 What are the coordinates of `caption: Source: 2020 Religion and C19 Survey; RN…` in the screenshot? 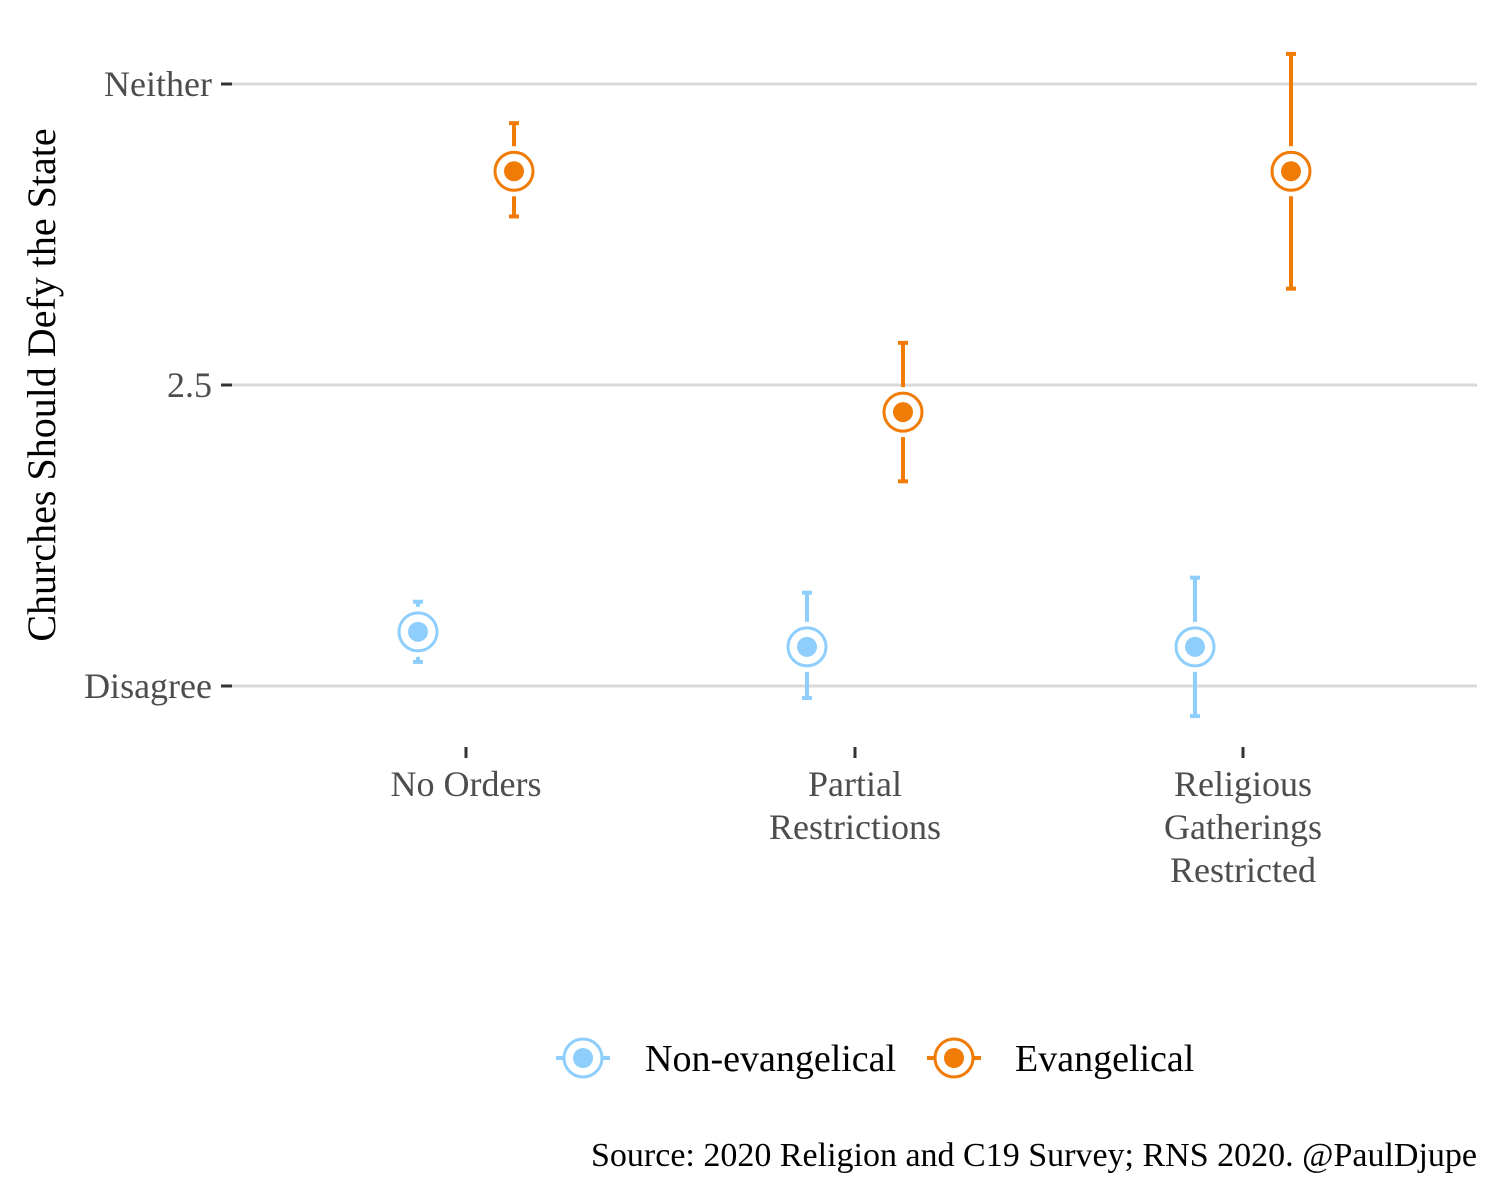 It's located at (1034, 1155).